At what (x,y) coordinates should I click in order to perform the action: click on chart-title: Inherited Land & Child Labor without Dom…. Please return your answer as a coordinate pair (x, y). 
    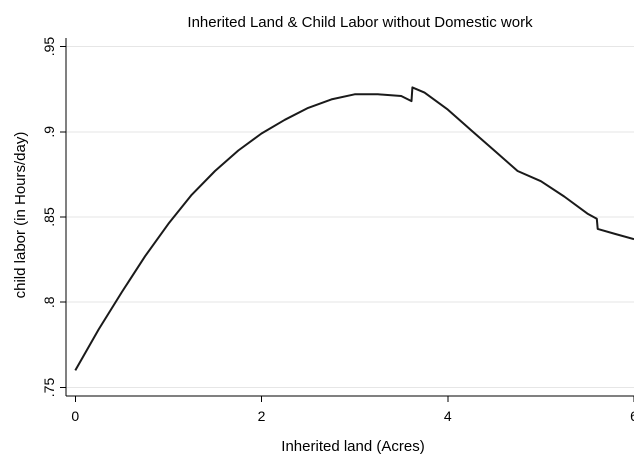
    Looking at the image, I should click on (360, 22).